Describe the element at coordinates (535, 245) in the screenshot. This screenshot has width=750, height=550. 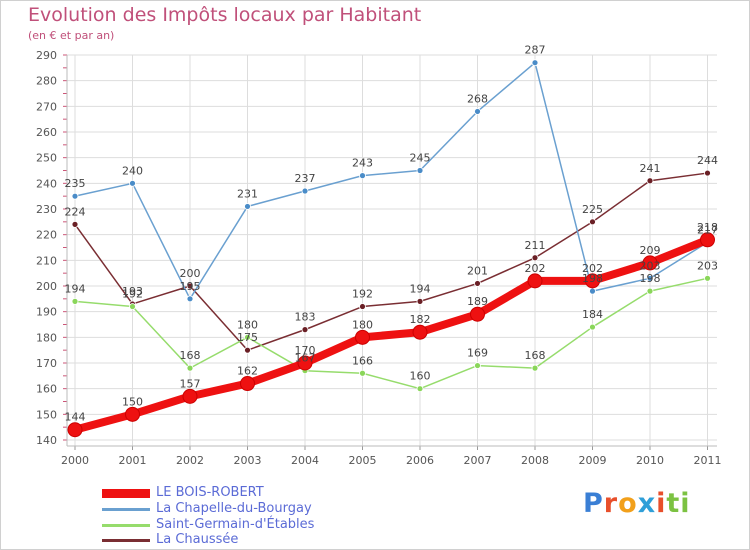
I see `data-label: 211` at that location.